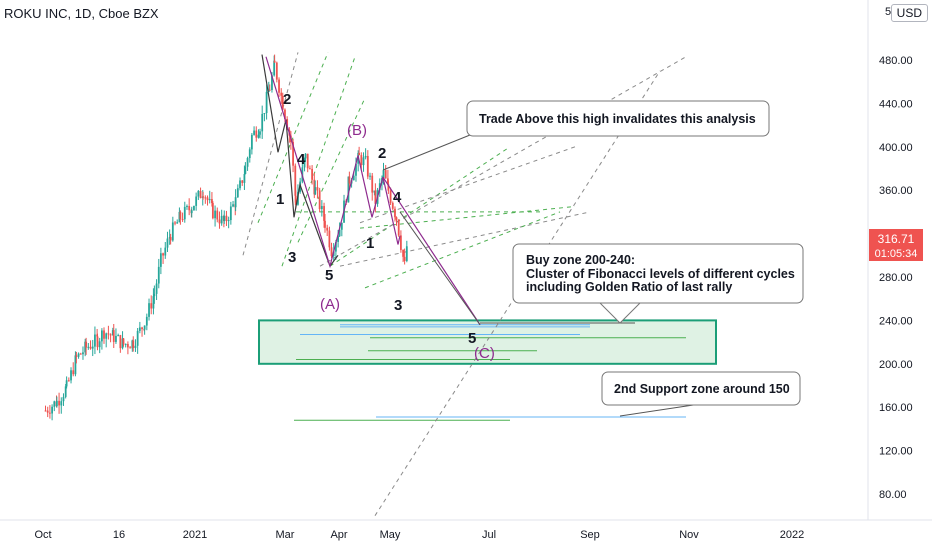  I want to click on wave-c-projection, so click(431, 251).